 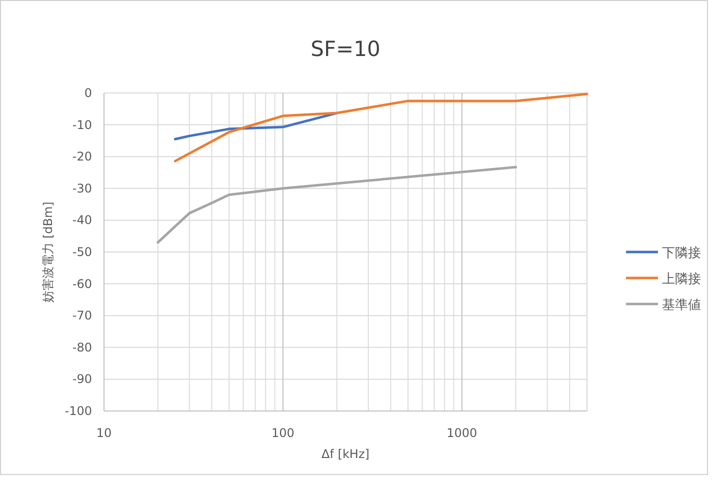 What do you see at coordinates (462, 433) in the screenshot?
I see `x-tick-label: 1000` at bounding box center [462, 433].